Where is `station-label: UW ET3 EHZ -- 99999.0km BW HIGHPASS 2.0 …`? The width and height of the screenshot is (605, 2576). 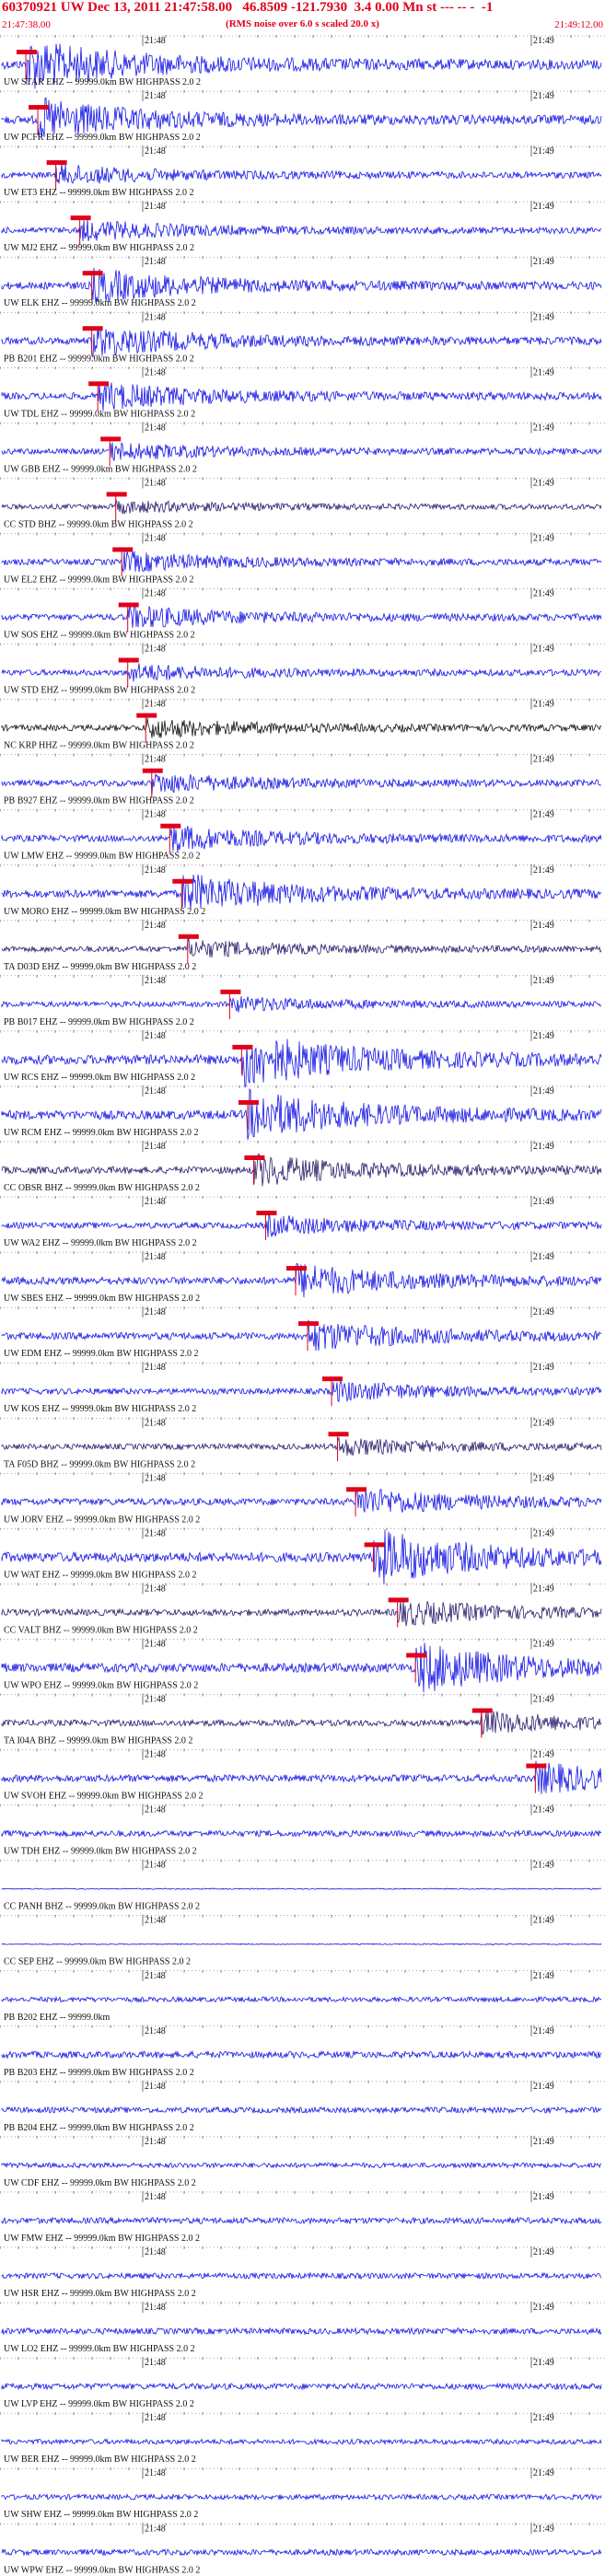
station-label: UW ET3 EHZ -- 99999.0km BW HIGHPASS 2.0 … is located at coordinates (98, 193).